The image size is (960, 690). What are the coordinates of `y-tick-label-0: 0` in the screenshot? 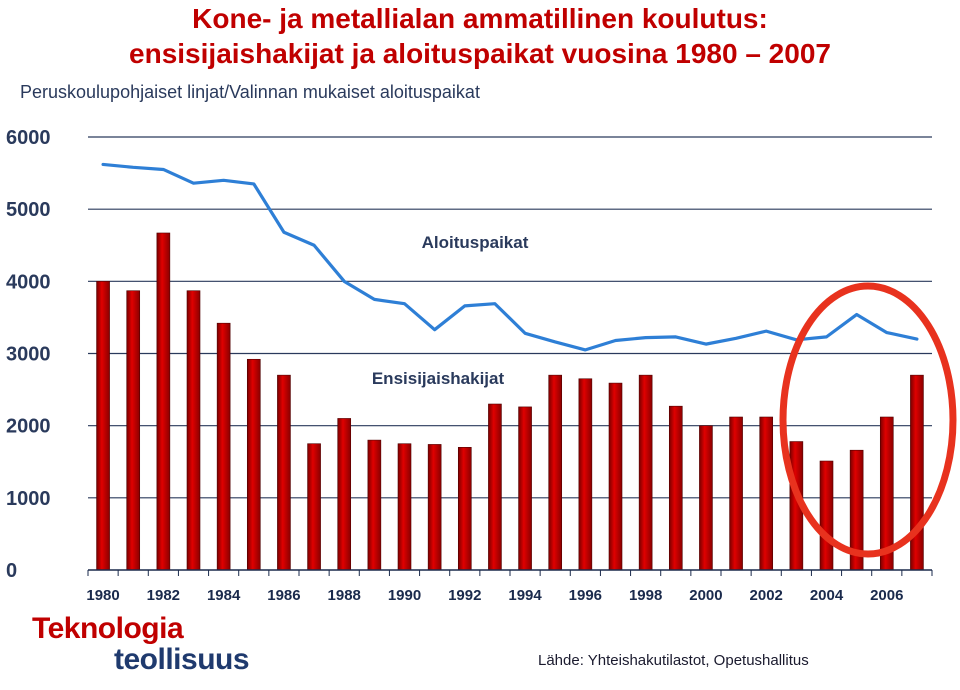 It's located at (11, 571).